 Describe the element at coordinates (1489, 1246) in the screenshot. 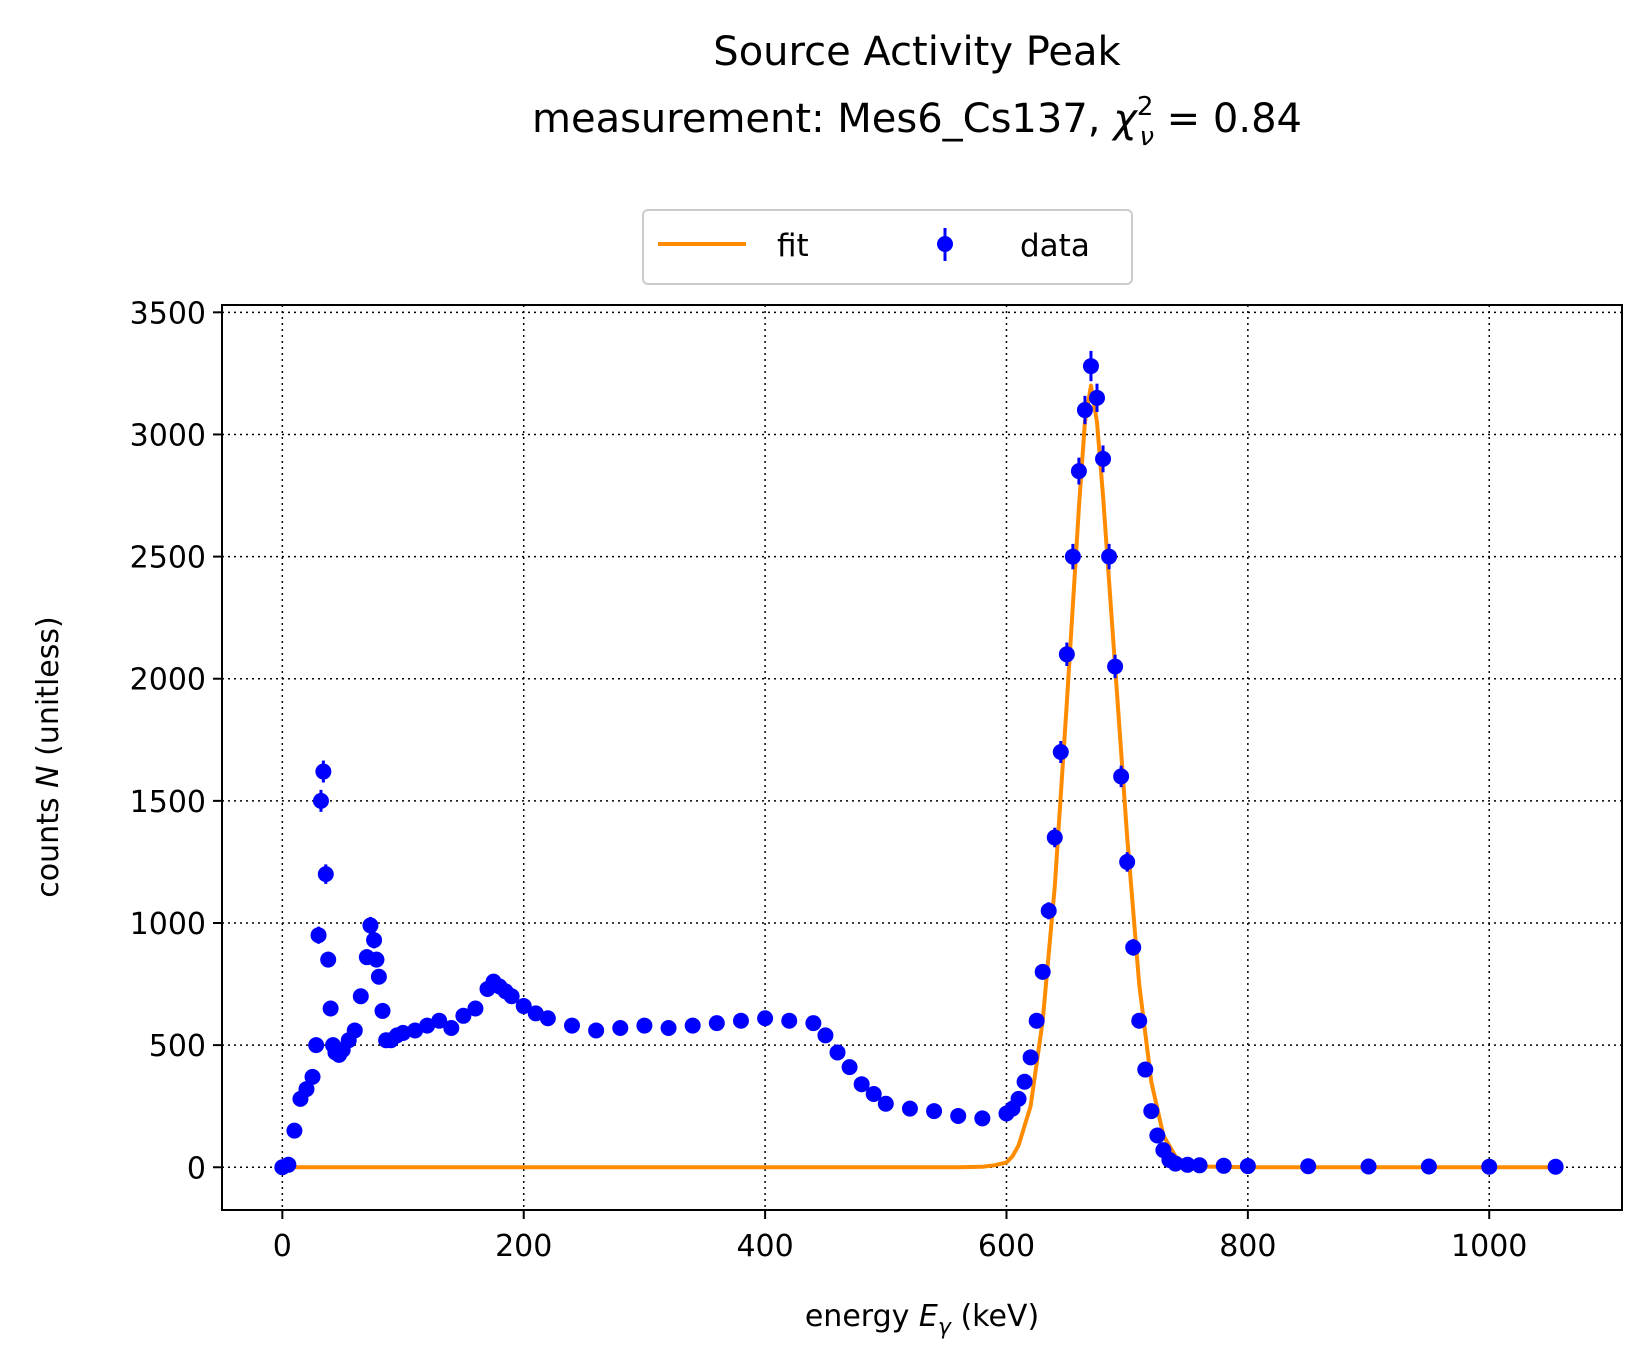

I see `x-tick-label: 1000` at that location.